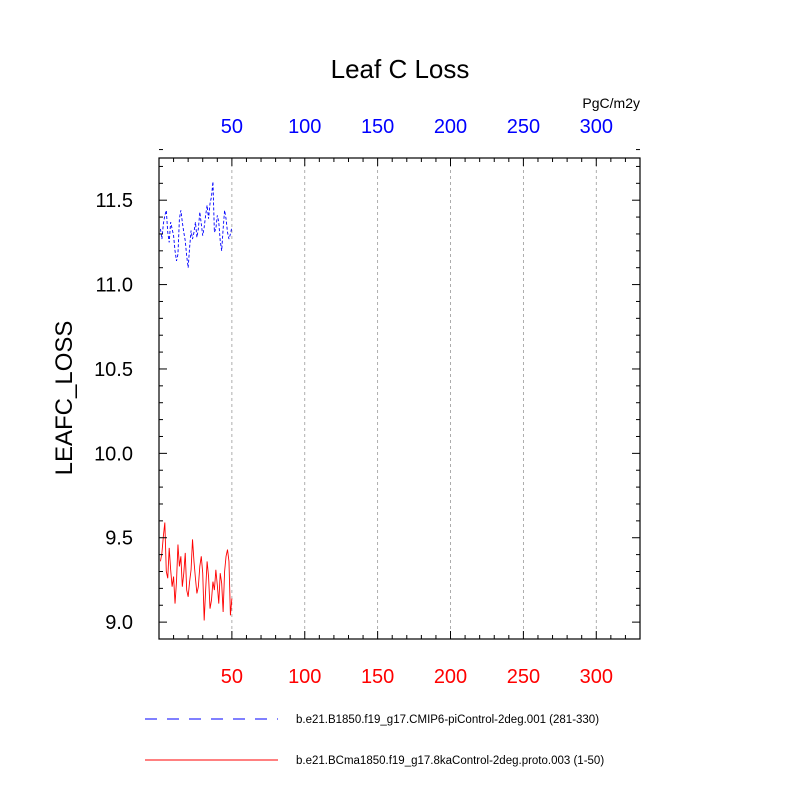 The width and height of the screenshot is (800, 800). What do you see at coordinates (113, 454) in the screenshot?
I see `y-tick-label: 10.0` at bounding box center [113, 454].